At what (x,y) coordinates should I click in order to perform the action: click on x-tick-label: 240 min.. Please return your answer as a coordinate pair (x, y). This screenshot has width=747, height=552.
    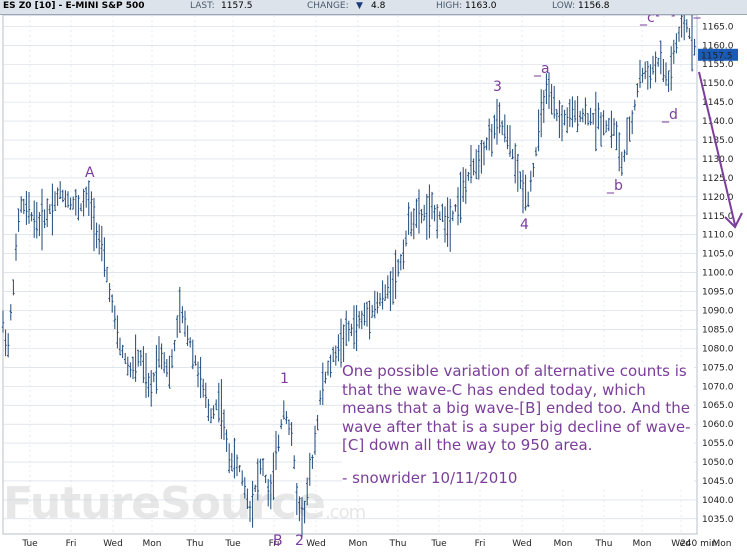
    Looking at the image, I should click on (700, 544).